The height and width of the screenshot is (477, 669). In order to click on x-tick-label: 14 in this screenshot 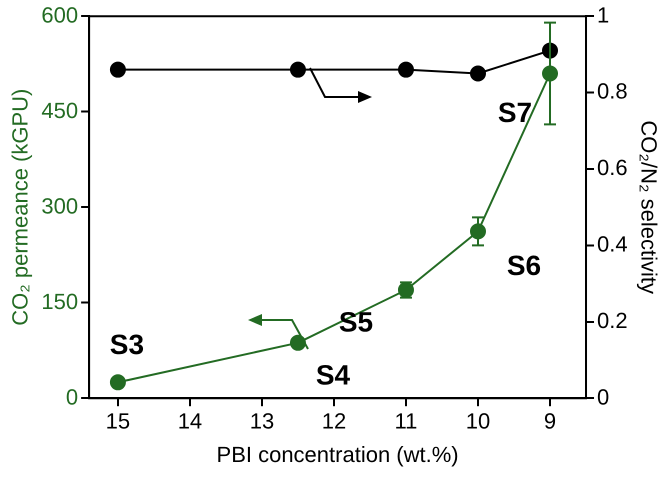, I will do `click(190, 421)`.